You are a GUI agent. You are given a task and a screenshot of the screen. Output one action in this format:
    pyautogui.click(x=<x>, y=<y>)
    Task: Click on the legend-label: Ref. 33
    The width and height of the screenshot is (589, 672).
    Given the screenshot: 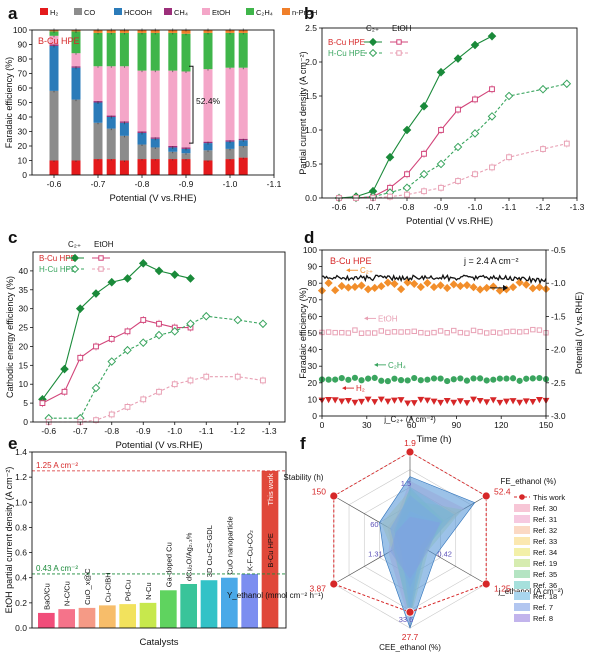 What is the action you would take?
    pyautogui.click(x=545, y=541)
    